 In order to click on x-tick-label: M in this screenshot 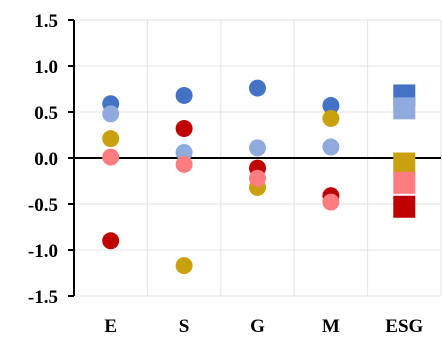, I will do `click(331, 326)`.